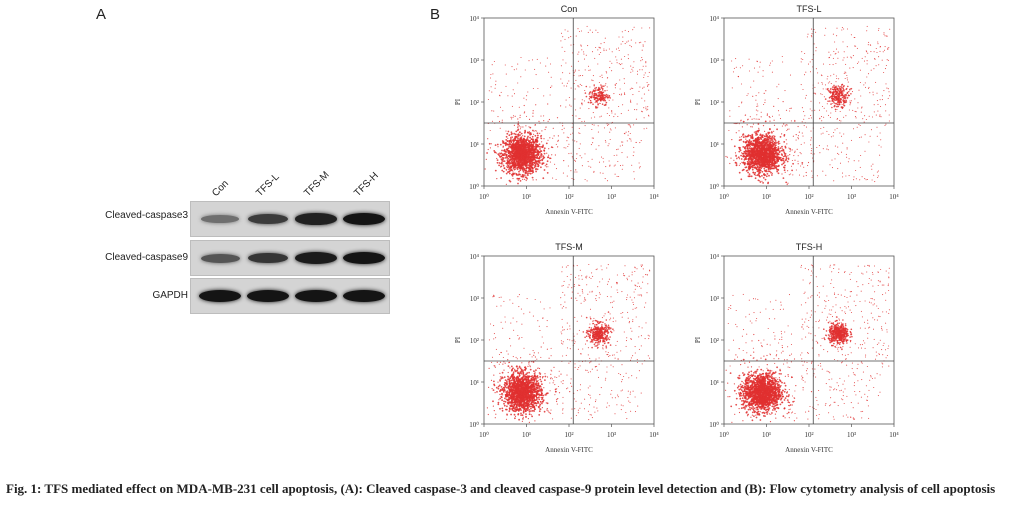 Image resolution: width=1029 pixels, height=530 pixels. What do you see at coordinates (364, 219) in the screenshot?
I see `blot-band` at bounding box center [364, 219].